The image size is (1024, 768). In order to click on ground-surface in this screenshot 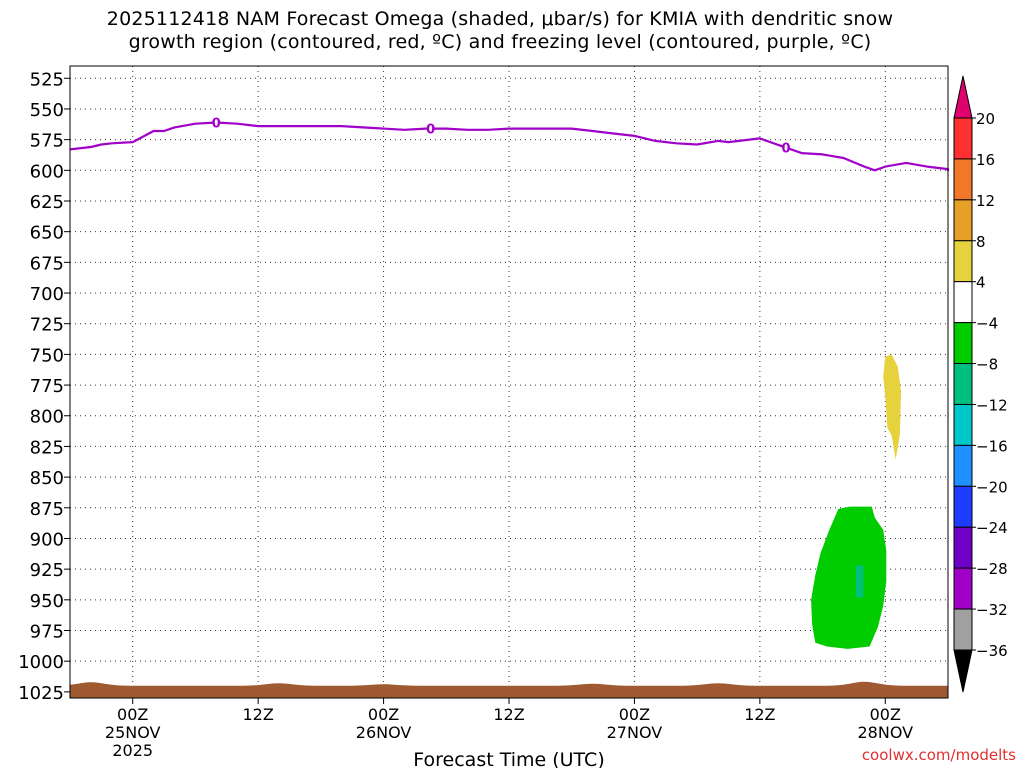, I will do `click(509, 689)`.